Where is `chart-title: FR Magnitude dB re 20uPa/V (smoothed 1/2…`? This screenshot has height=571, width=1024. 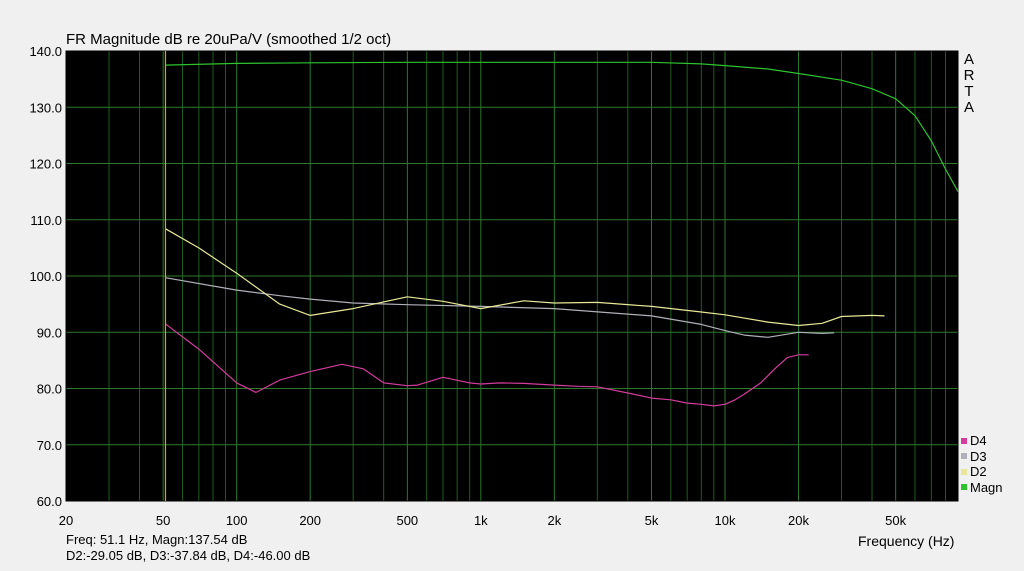
chart-title: FR Magnitude dB re 20uPa/V (smoothed 1/2… is located at coordinates (229, 39).